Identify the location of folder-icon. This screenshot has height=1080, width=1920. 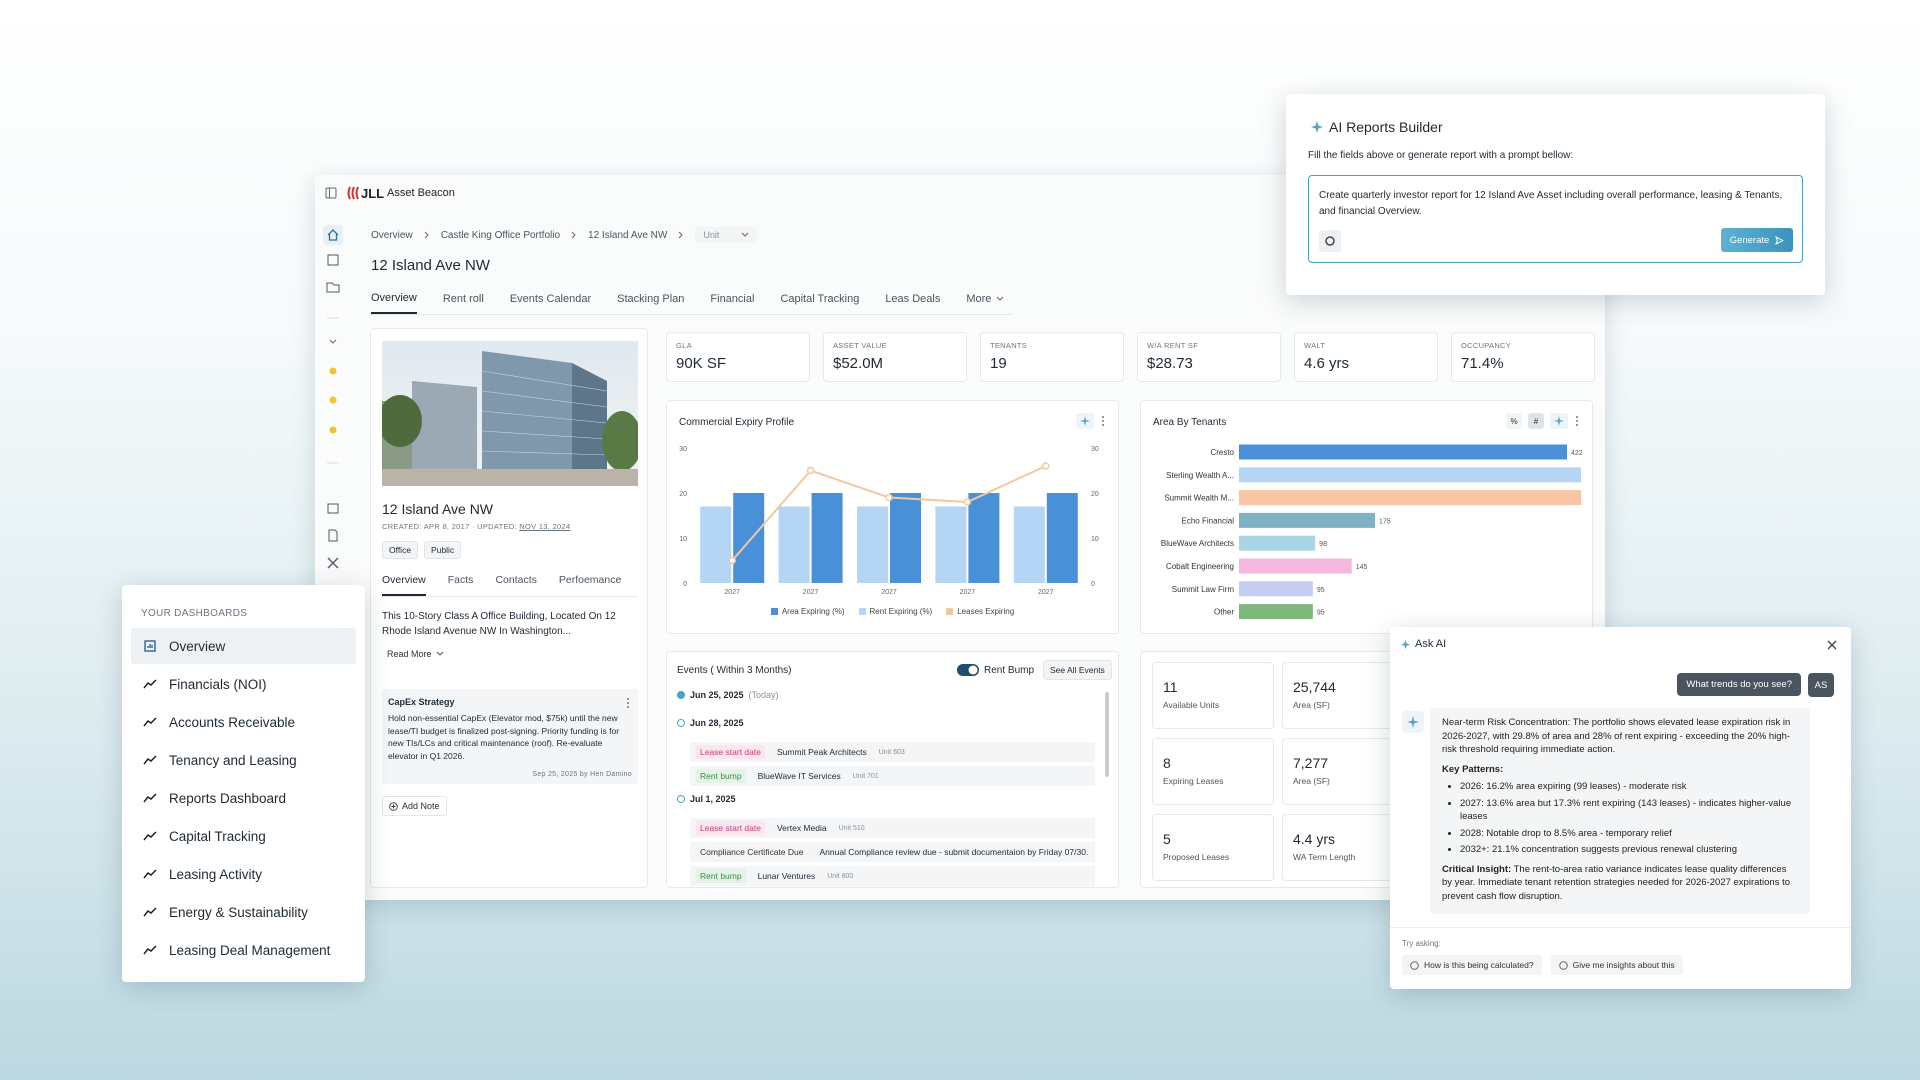
(333, 287).